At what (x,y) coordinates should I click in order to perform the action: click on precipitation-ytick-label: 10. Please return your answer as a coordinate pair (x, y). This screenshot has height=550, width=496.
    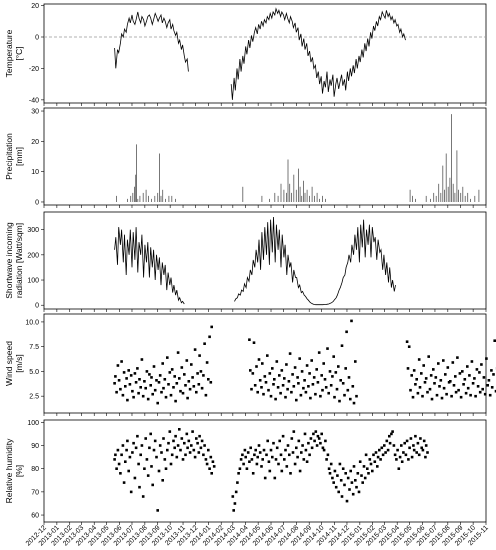
    Looking at the image, I should click on (35, 172).